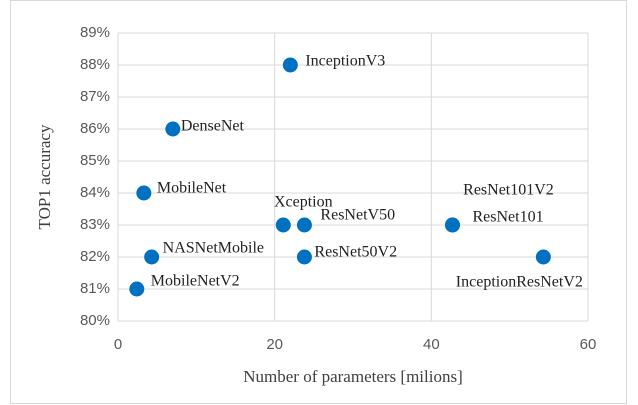  I want to click on point-label: ResNet101, so click(507, 217).